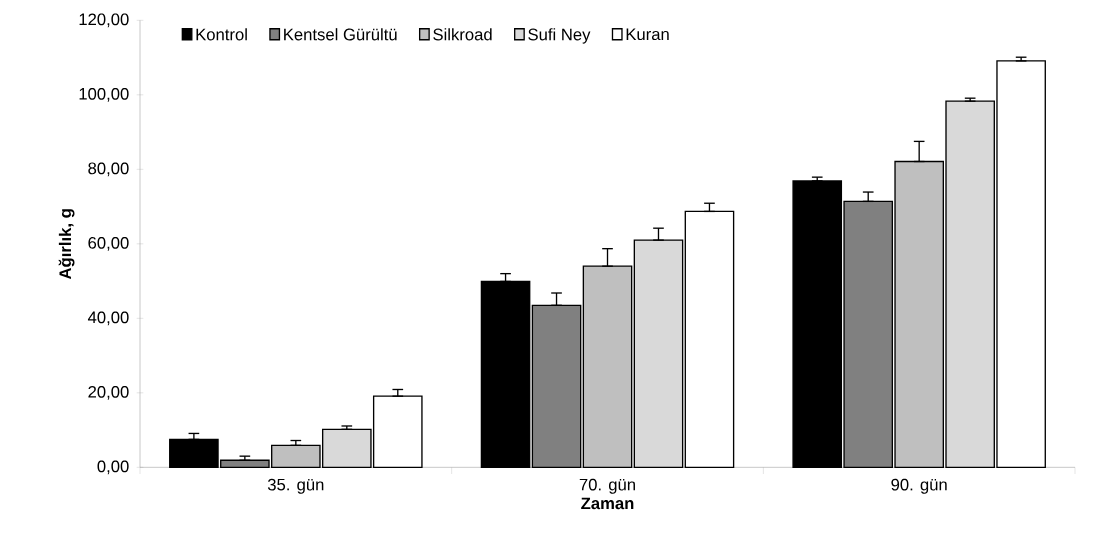 The width and height of the screenshot is (1105, 546). Describe the element at coordinates (108, 169) in the screenshot. I see `y-tick-label: 80,00` at that location.